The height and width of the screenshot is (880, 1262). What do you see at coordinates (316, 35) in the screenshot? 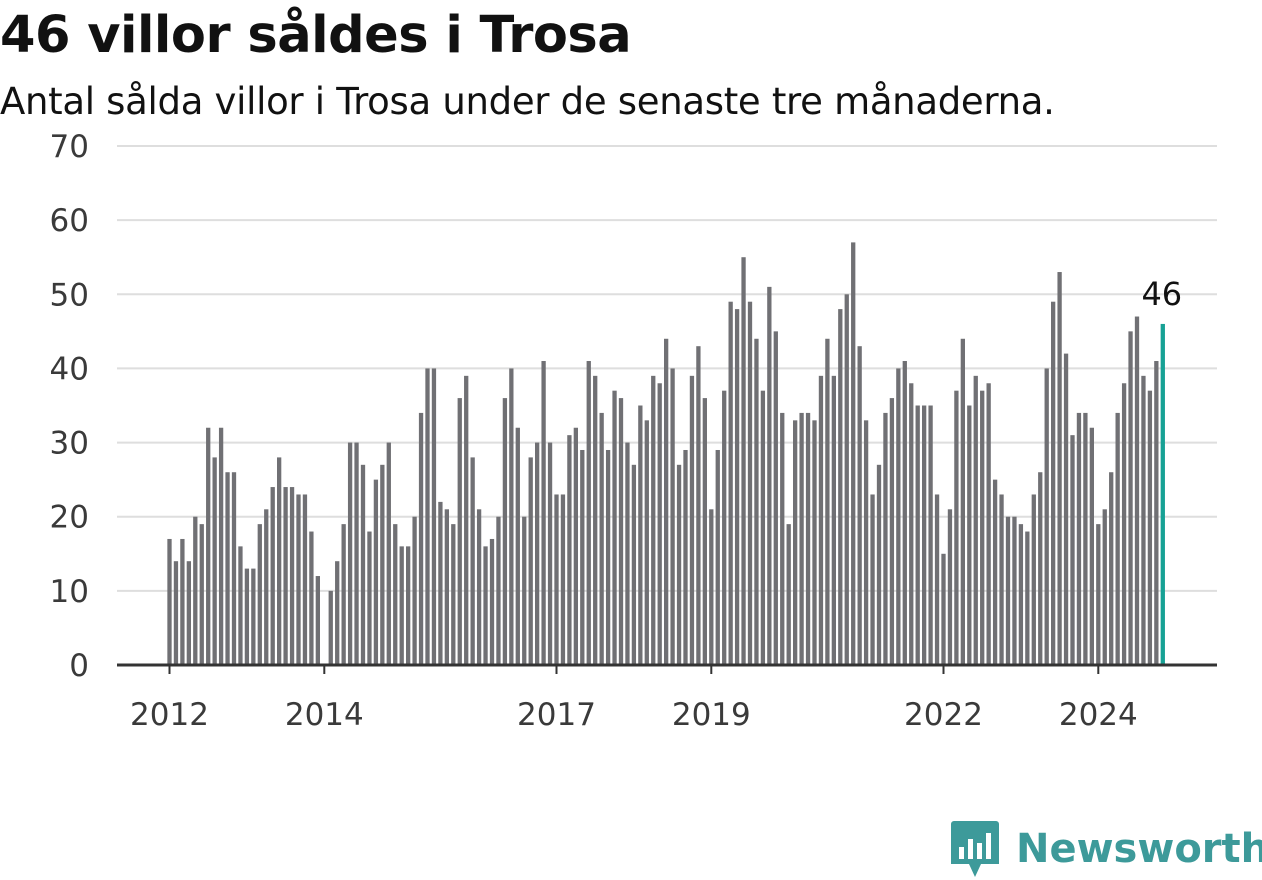
I see `chart-title: 46 villor såldes i Trosa` at bounding box center [316, 35].